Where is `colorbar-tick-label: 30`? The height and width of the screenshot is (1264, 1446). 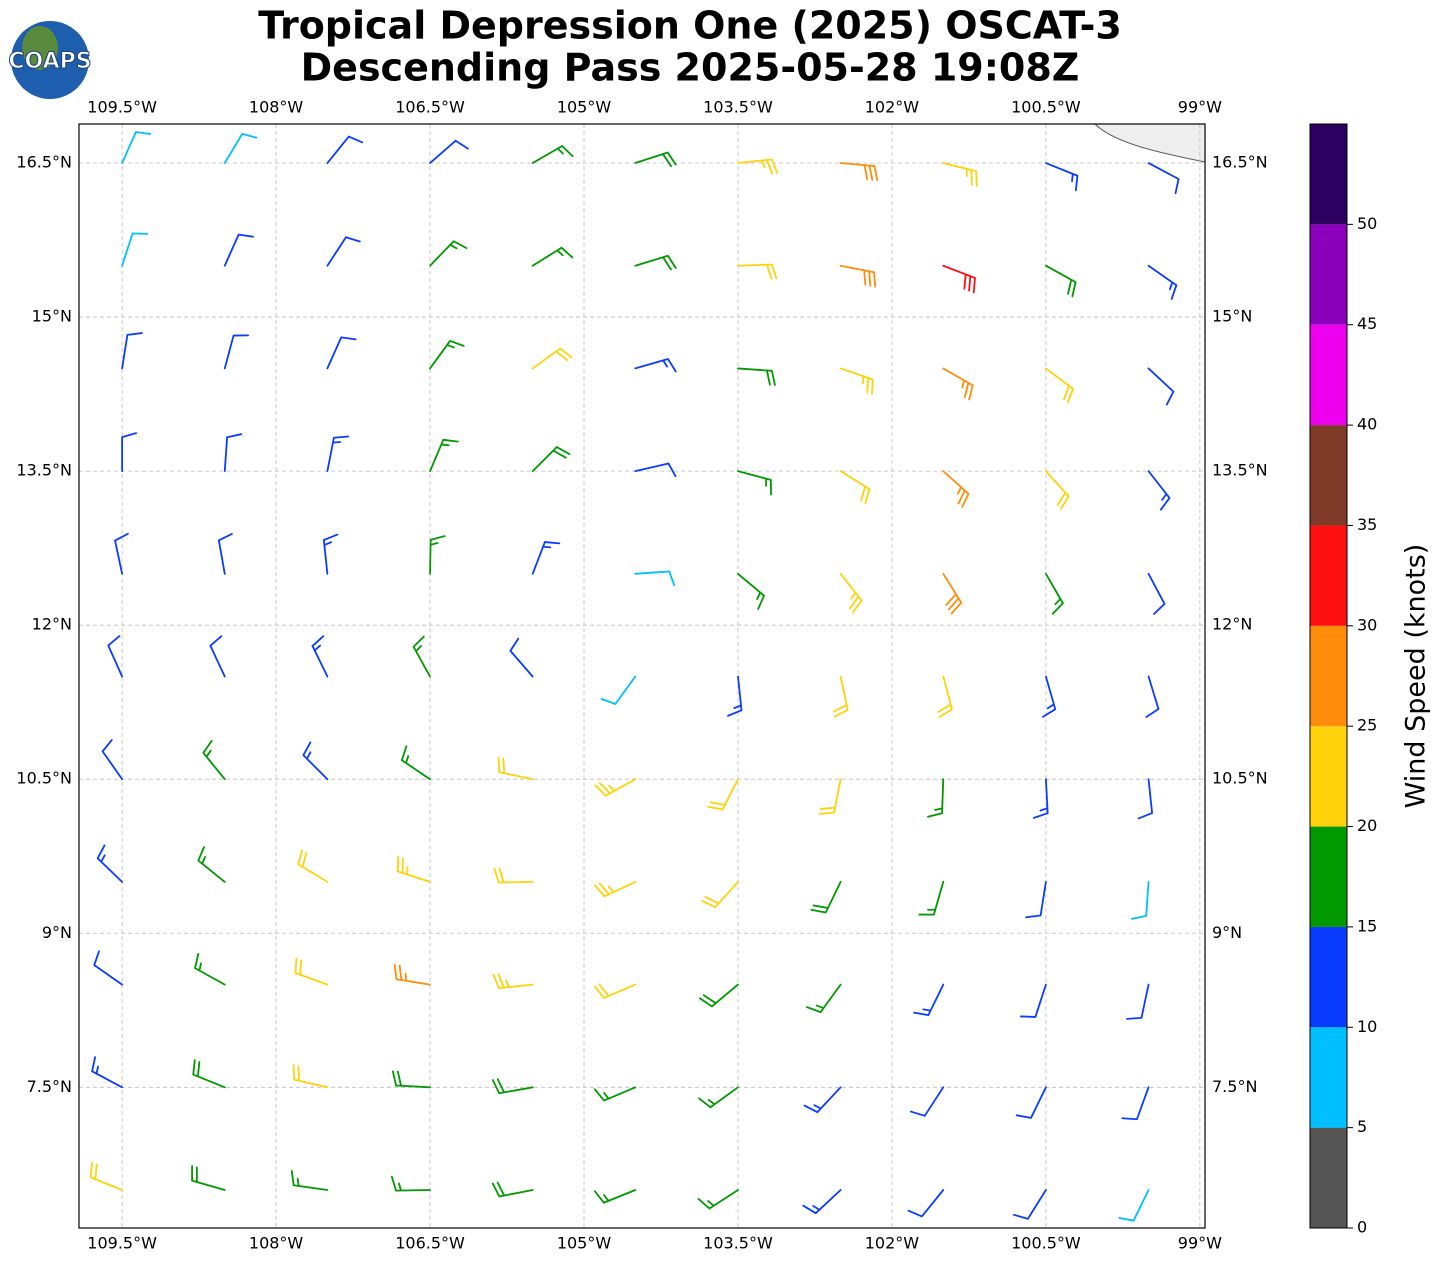 colorbar-tick-label: 30 is located at coordinates (1367, 624).